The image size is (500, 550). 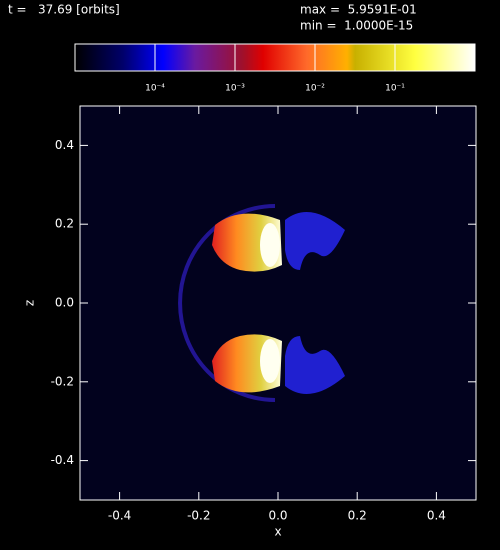 What do you see at coordinates (395, 89) in the screenshot?
I see `colorbar-tick-label: 10⁻¹` at bounding box center [395, 89].